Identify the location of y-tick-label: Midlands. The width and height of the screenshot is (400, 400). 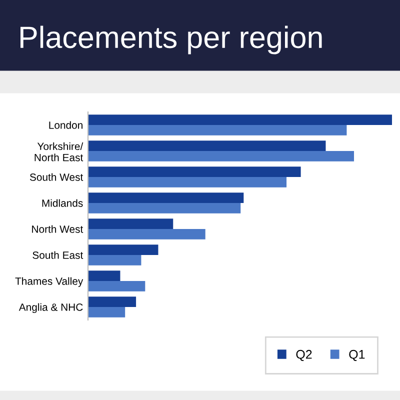
(62, 203).